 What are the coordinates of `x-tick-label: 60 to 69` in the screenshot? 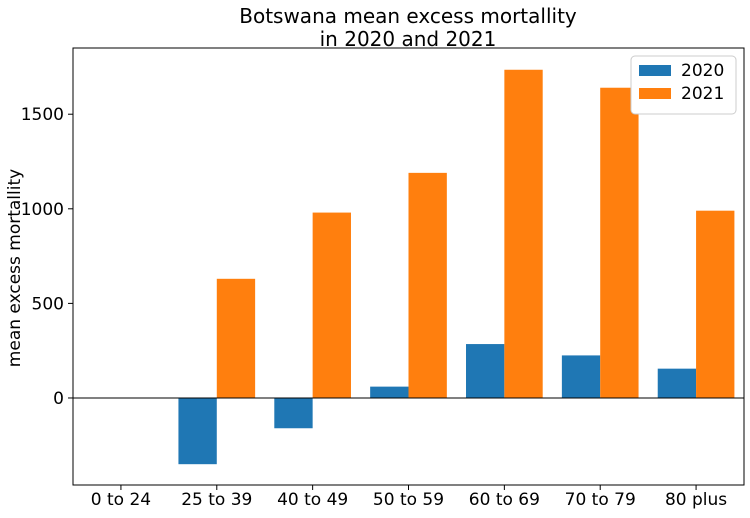 It's located at (504, 500).